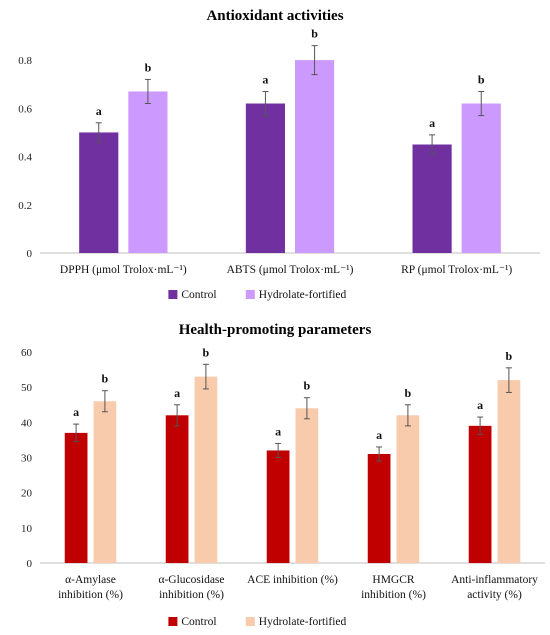  I want to click on y-tick-label: 0.6, so click(25, 109).